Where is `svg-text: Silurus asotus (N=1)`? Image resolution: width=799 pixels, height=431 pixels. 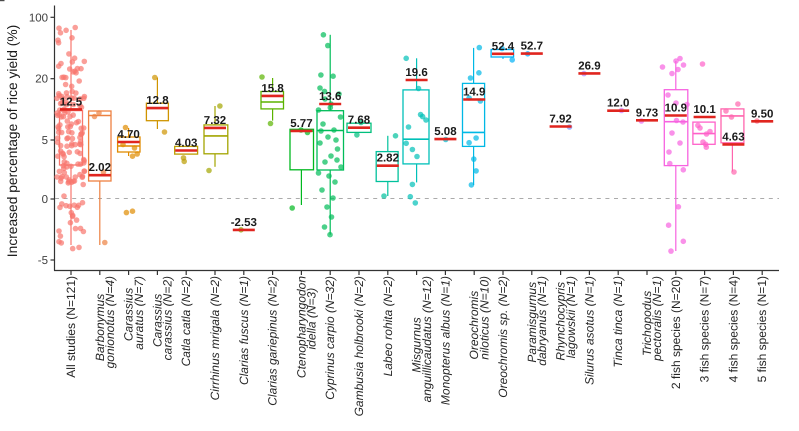 svg-text: Silurus asotus (N=1) is located at coordinates (589, 330).